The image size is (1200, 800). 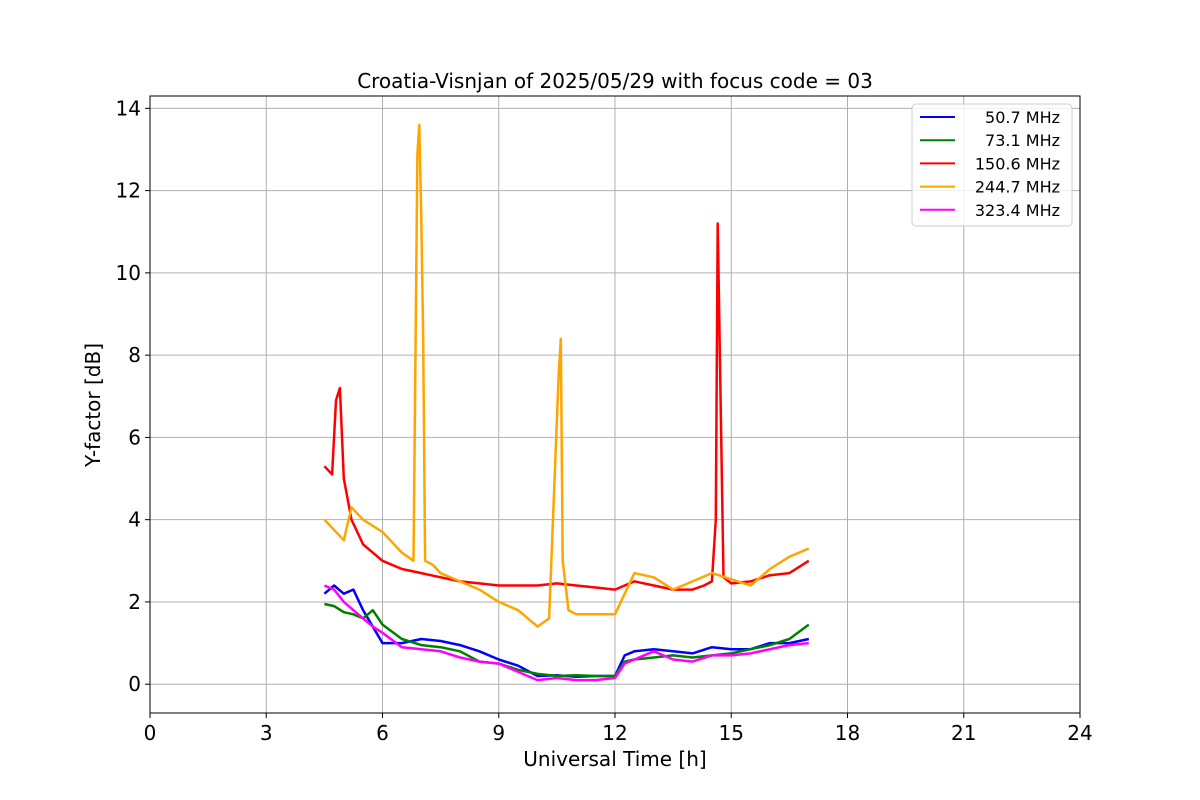 I want to click on y-tick-label: 12, so click(x=128, y=191).